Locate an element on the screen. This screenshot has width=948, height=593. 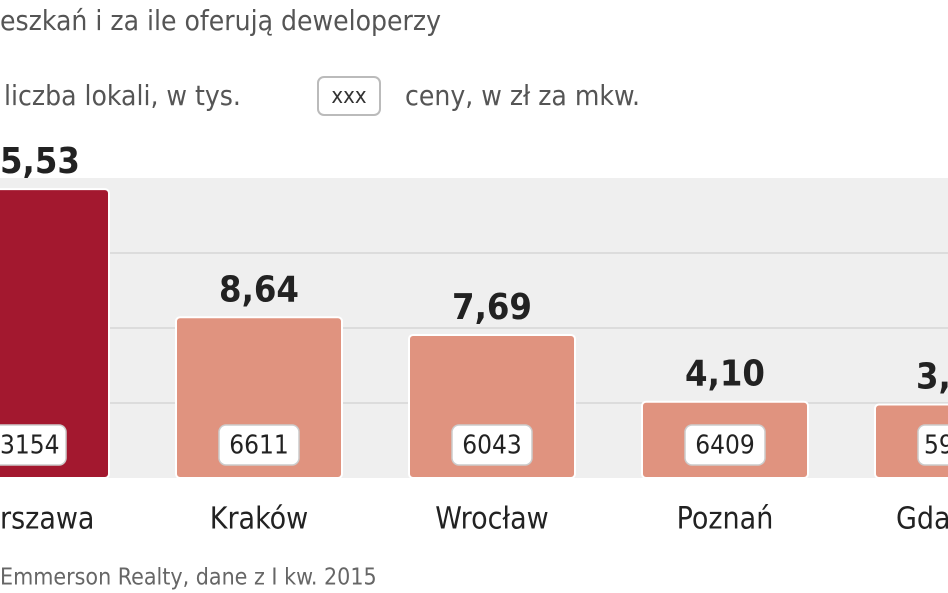
x-tick-label: Poznań is located at coordinates (725, 519).